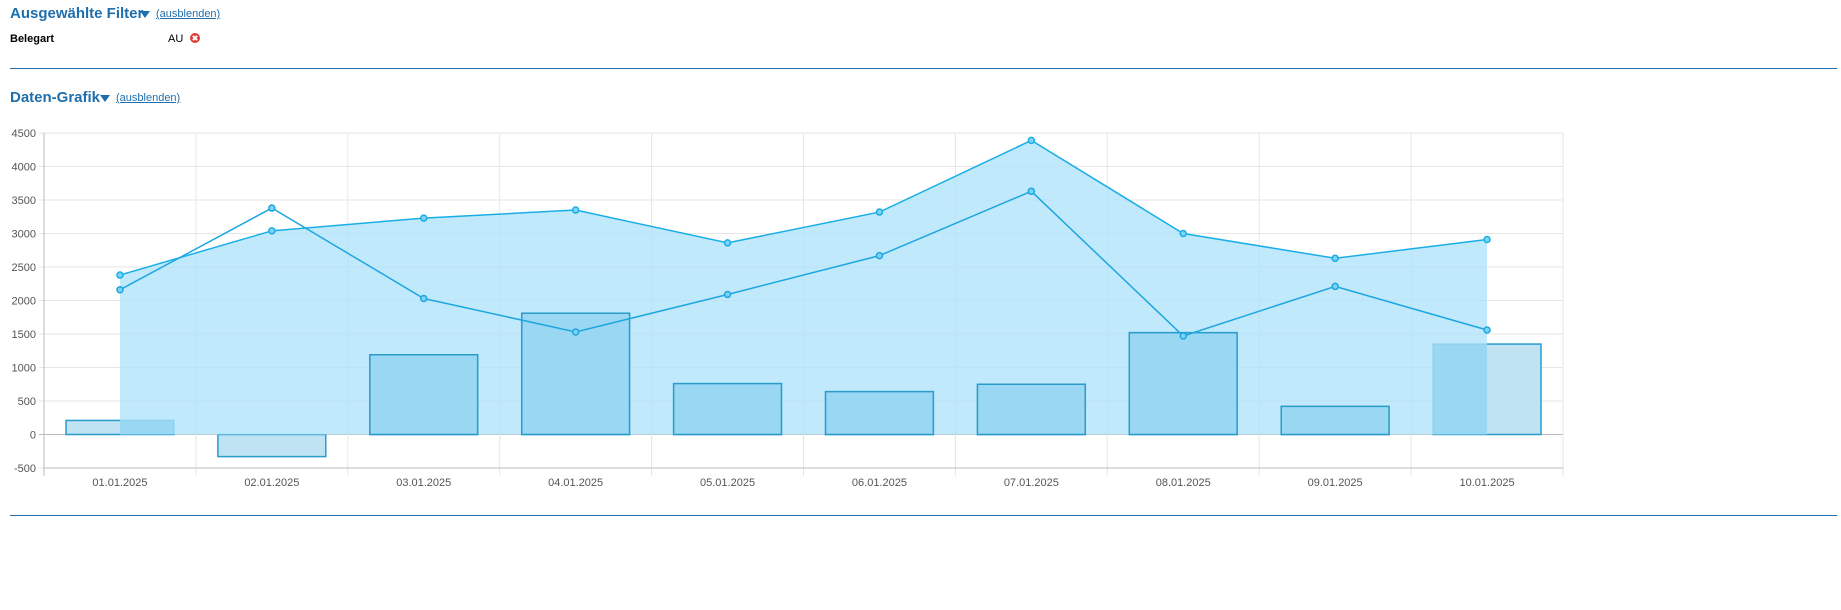  I want to click on x-tick-label: 10.01.2025, so click(1487, 483).